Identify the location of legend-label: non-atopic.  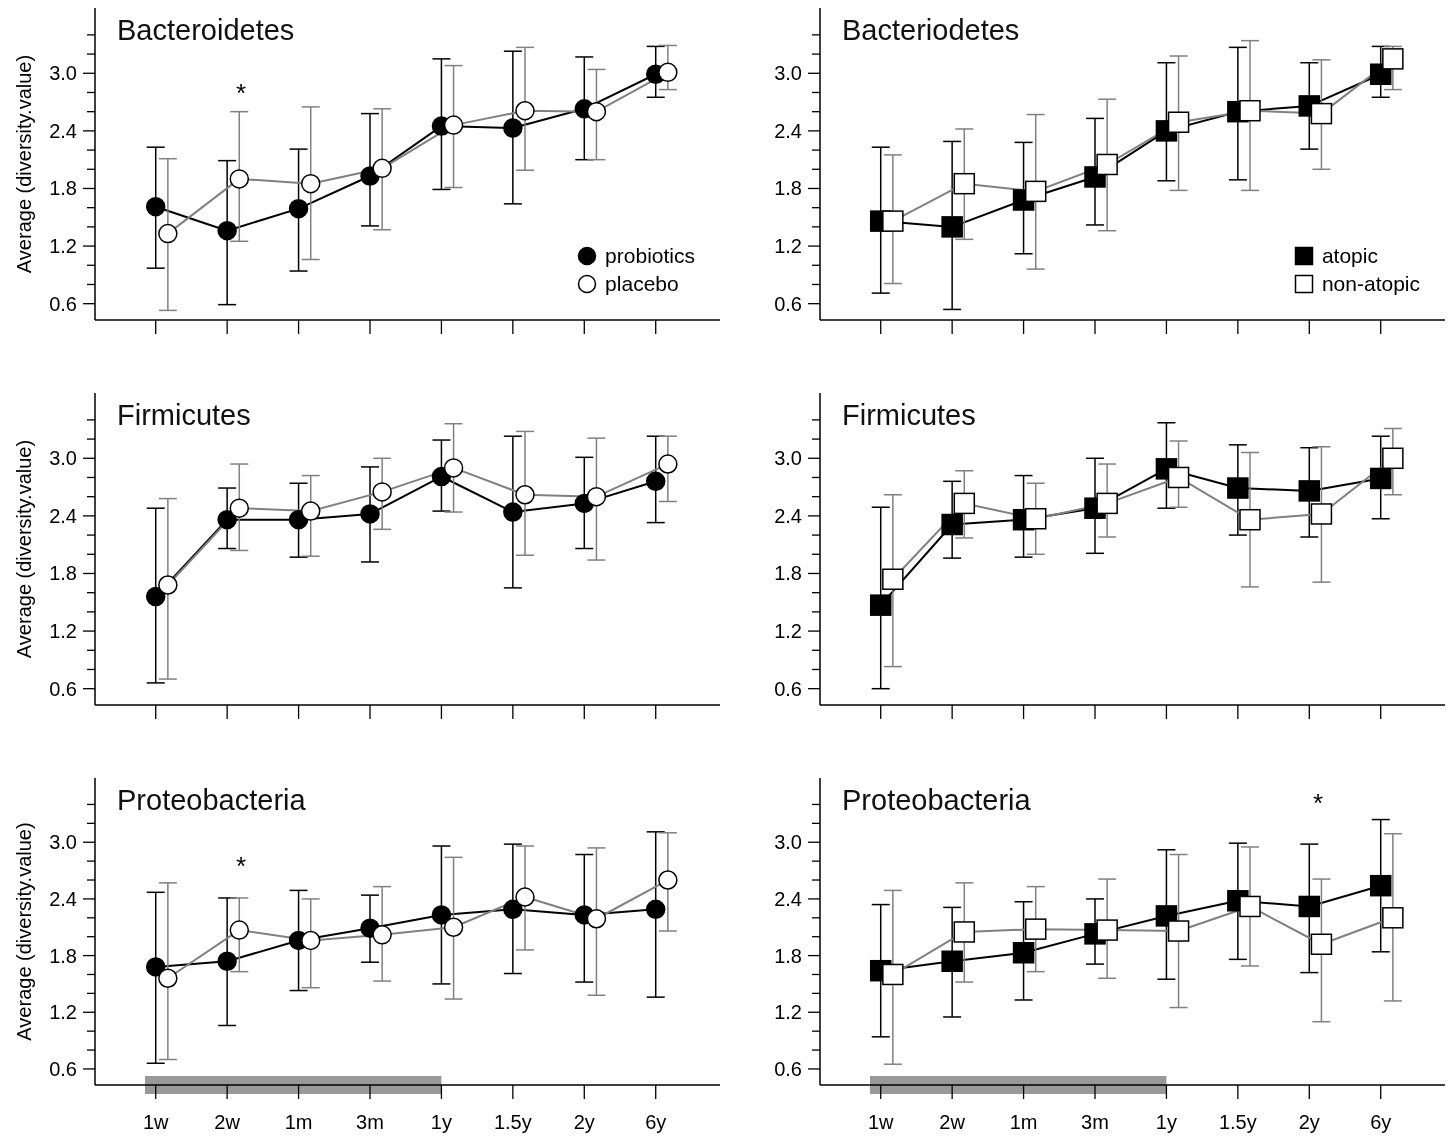
(1370, 284).